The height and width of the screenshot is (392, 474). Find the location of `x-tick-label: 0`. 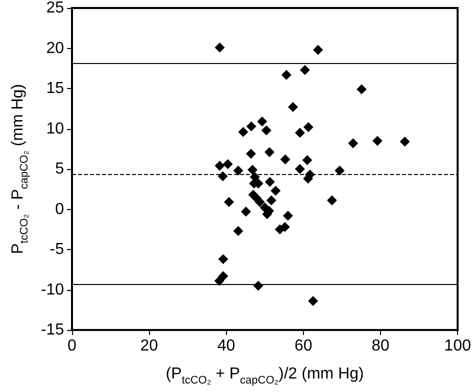

x-tick-label: 0 is located at coordinates (72, 346).